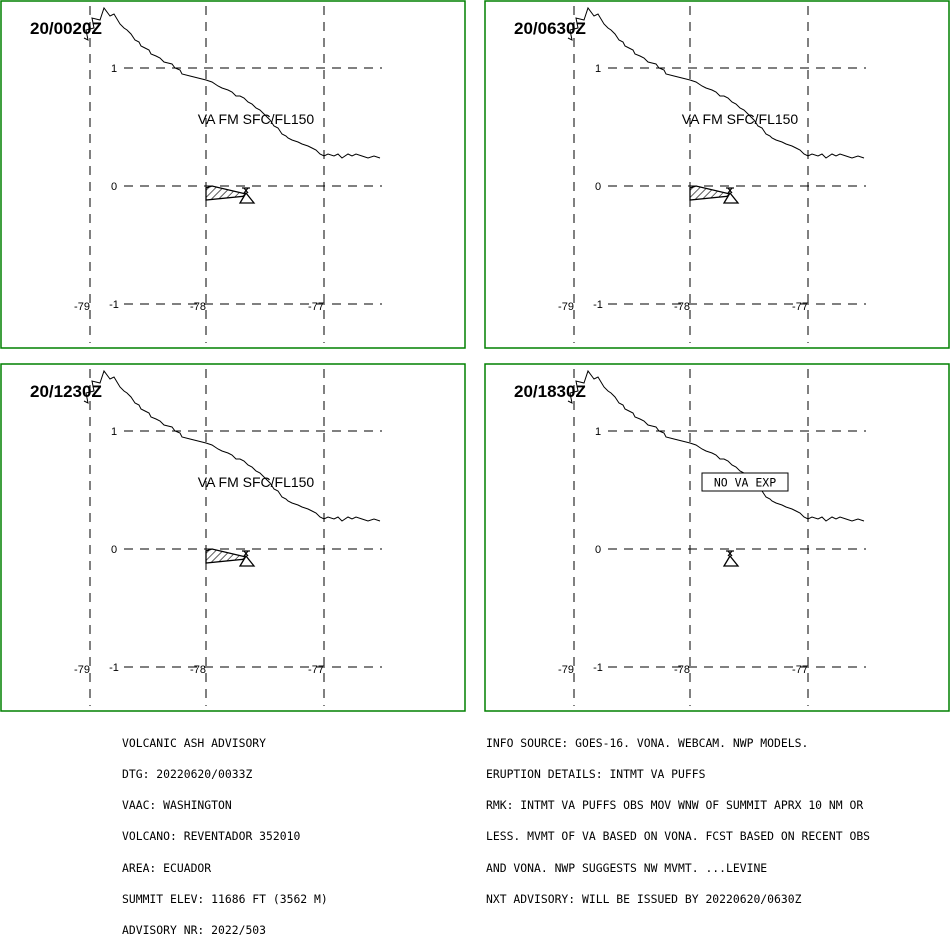  What do you see at coordinates (177, 805) in the screenshot?
I see `advisory-line: VAAC: WASHINGTON` at bounding box center [177, 805].